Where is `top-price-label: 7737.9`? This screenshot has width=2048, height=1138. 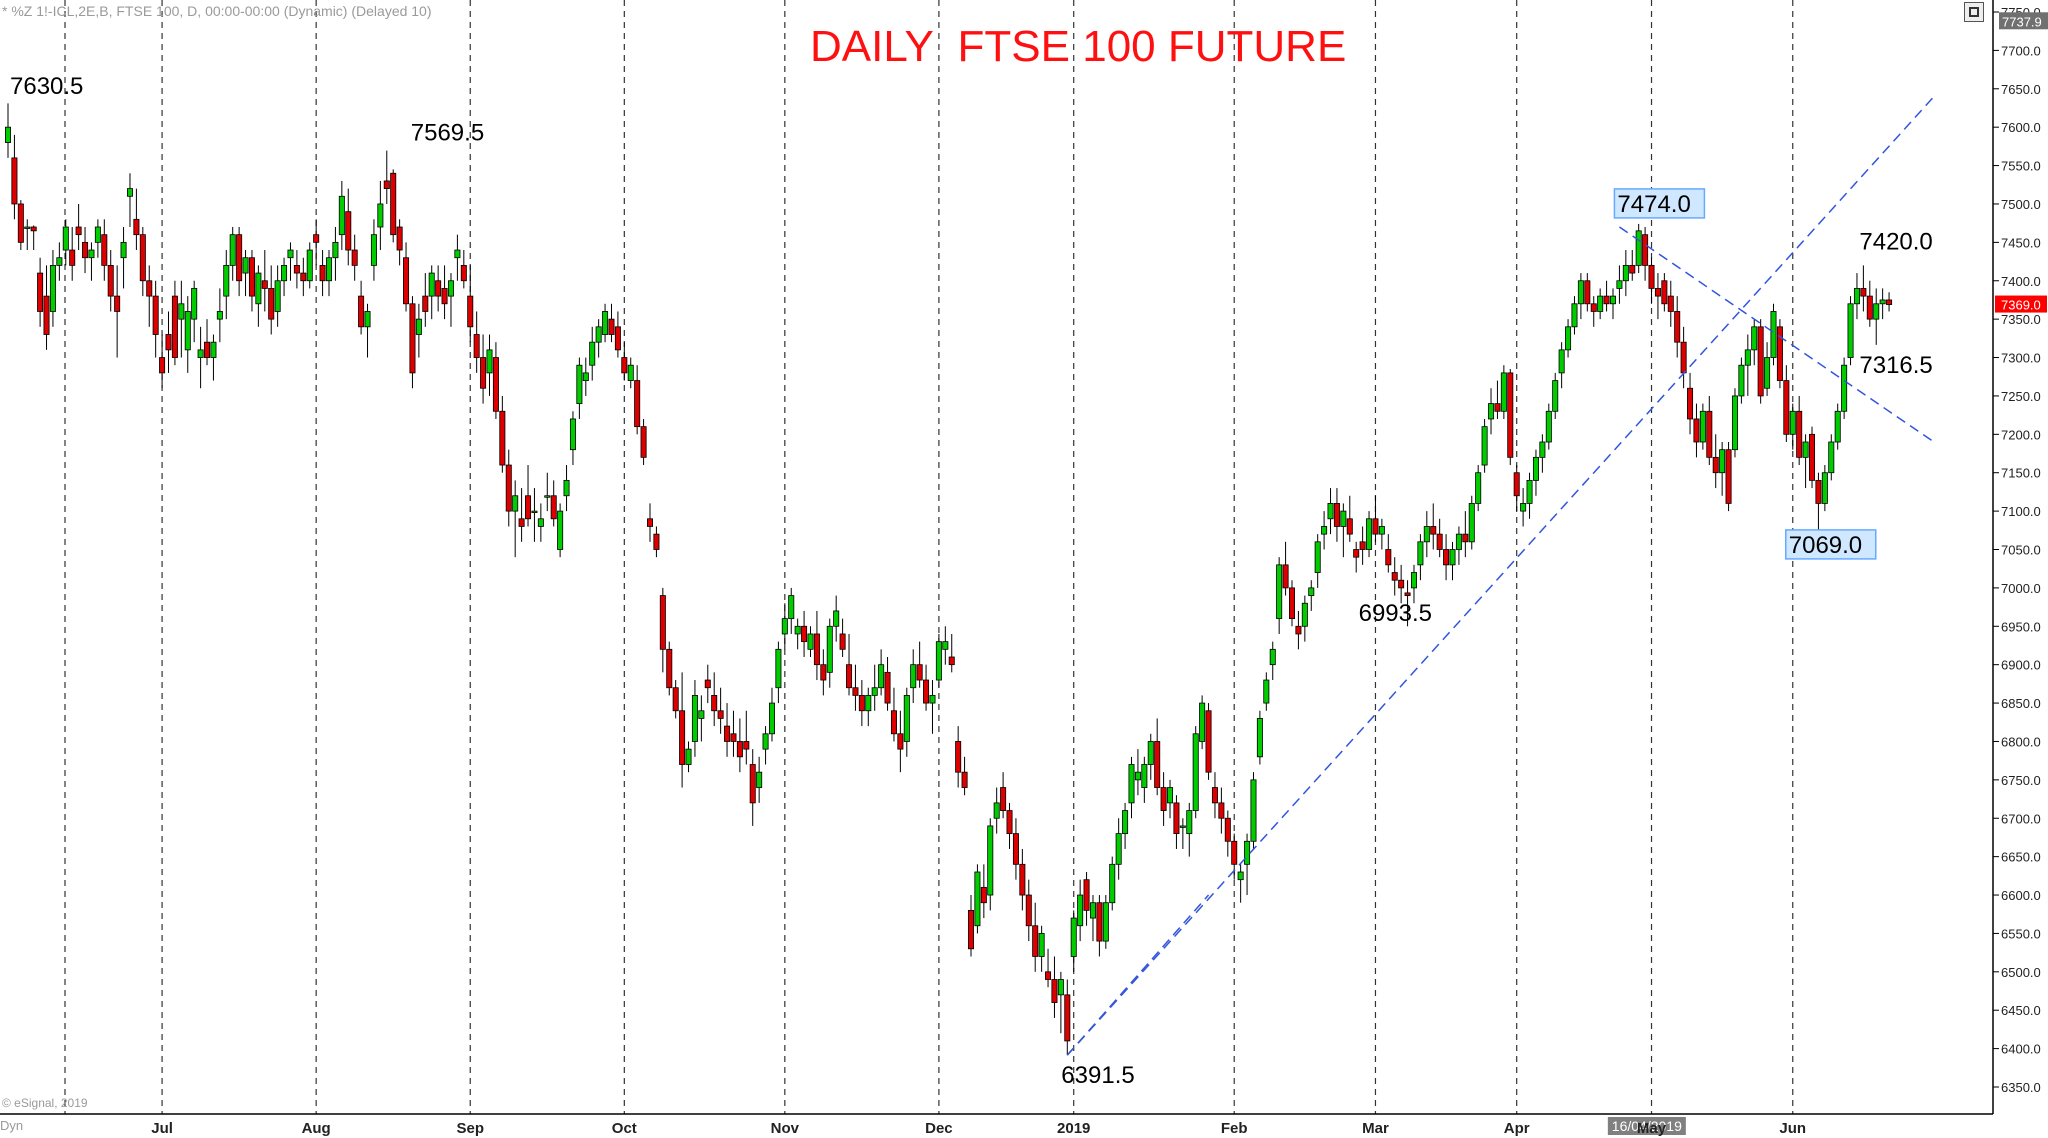 top-price-label: 7737.9 is located at coordinates (2022, 21).